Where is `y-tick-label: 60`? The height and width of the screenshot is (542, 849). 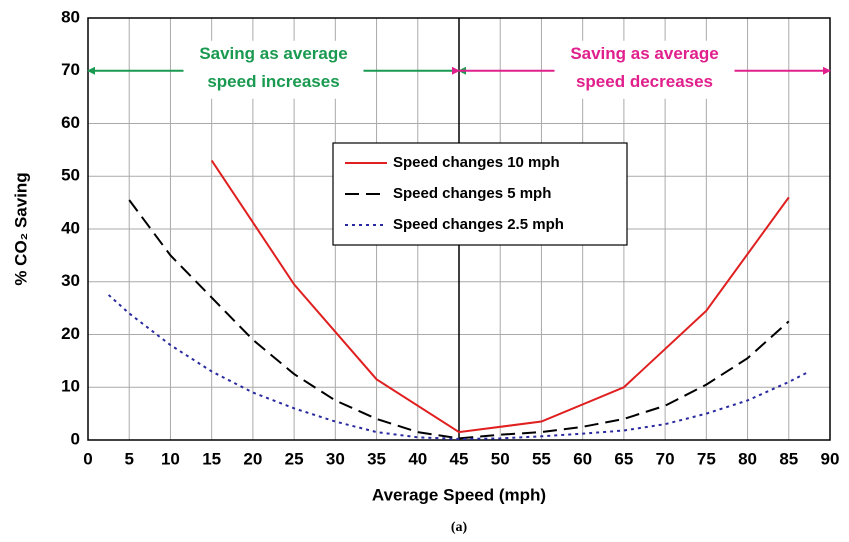
y-tick-label: 60 is located at coordinates (70, 122).